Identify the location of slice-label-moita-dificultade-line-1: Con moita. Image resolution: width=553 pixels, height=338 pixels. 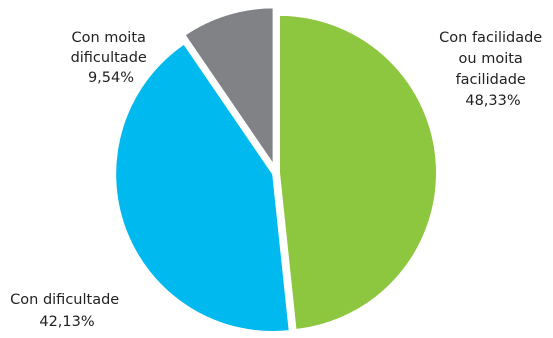
(109, 38).